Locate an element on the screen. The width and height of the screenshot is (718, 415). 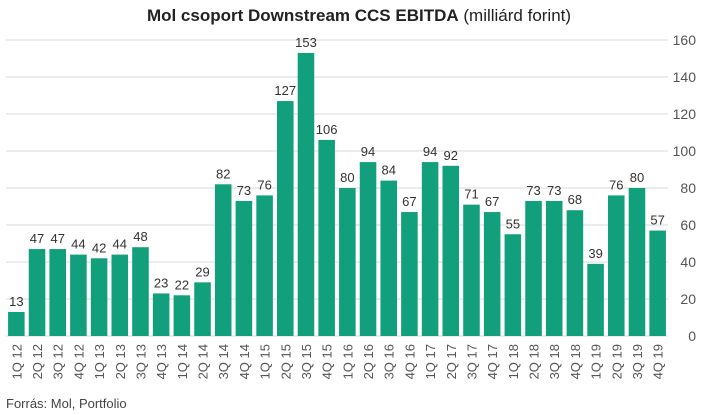
chart-title-main: Mol csoport Downstream CCS EBITDA is located at coordinates (302, 15).